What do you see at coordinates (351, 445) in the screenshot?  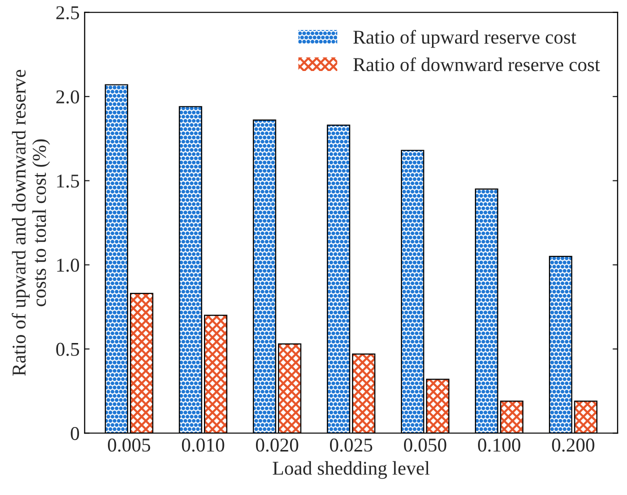 I see `x-tick-label: 0.025` at bounding box center [351, 445].